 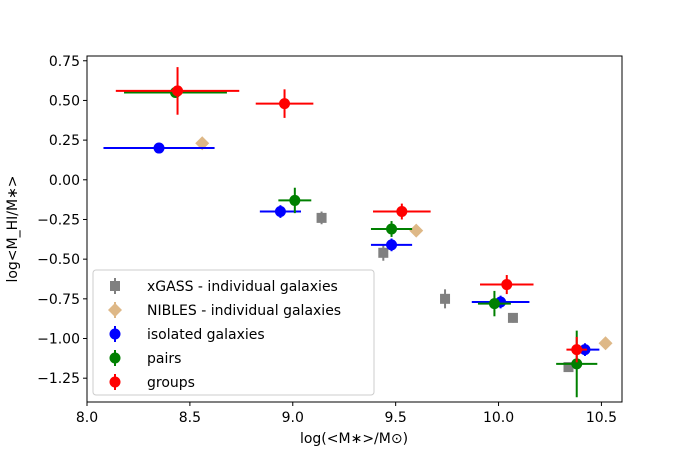 I want to click on x-tick-label: 10.0, so click(x=498, y=418).